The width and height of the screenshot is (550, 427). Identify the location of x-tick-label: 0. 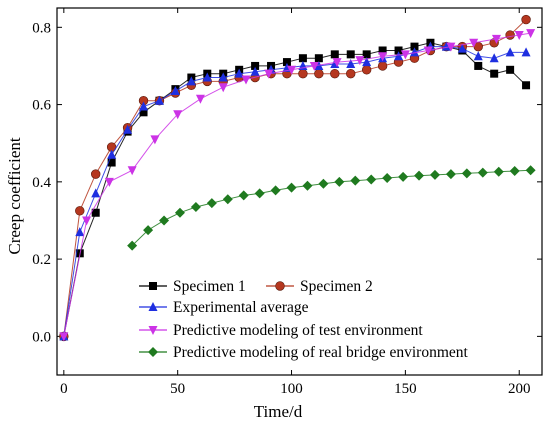
(64, 389).